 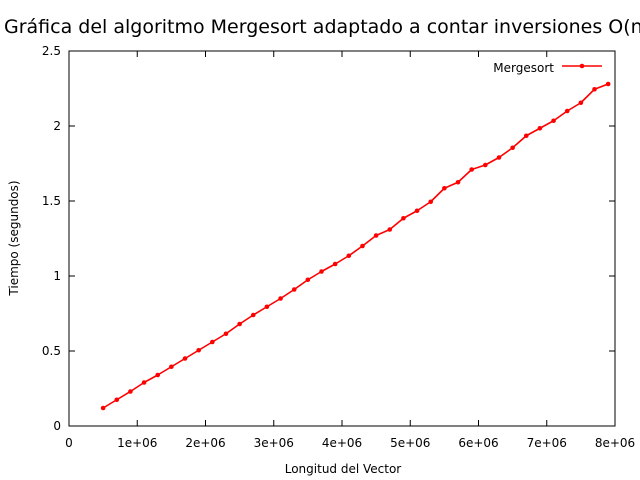 I want to click on x-tick-label: 0, so click(x=69, y=443).